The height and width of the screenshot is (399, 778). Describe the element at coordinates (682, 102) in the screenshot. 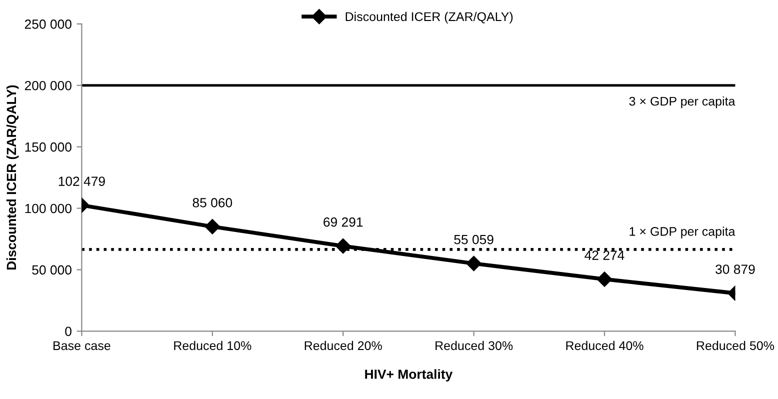

I see `ref-line-label: 3 × GDP per capita` at that location.